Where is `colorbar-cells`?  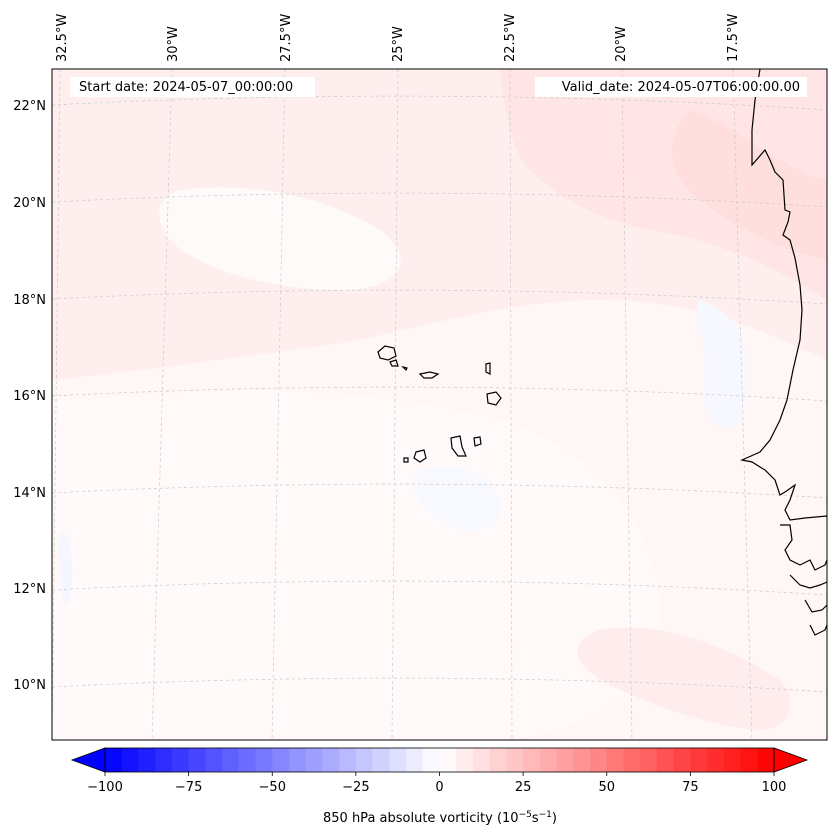
colorbar-cells is located at coordinates (440, 760).